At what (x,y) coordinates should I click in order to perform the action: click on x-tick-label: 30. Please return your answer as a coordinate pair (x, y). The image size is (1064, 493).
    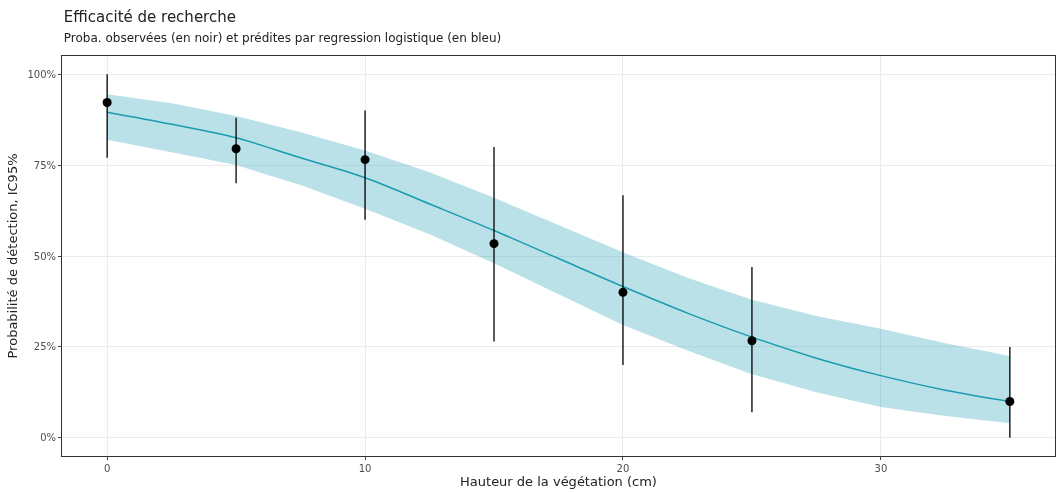
    Looking at the image, I should click on (881, 468).